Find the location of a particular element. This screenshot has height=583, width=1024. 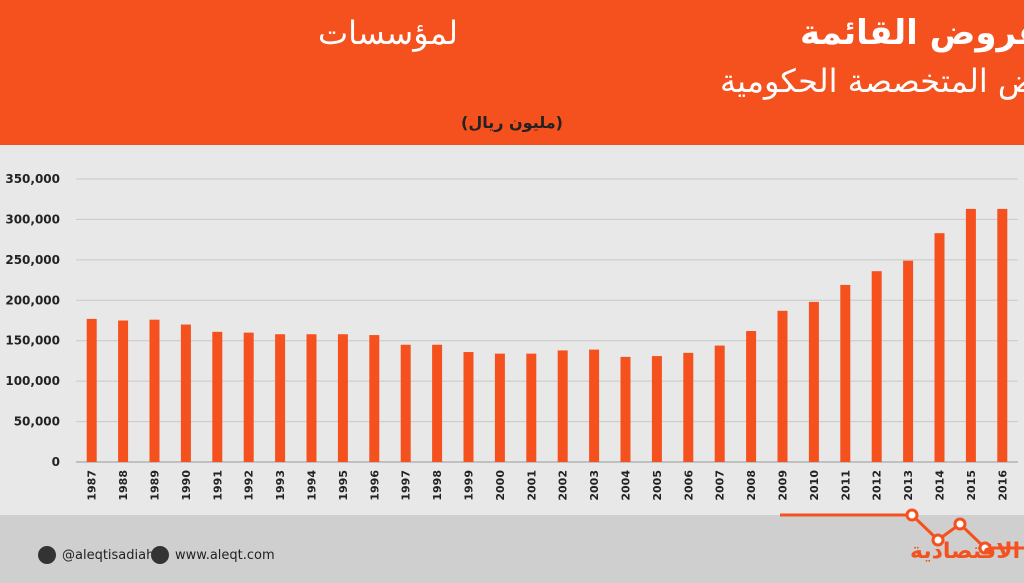

x-tick-label: 1994 is located at coordinates (312, 485).